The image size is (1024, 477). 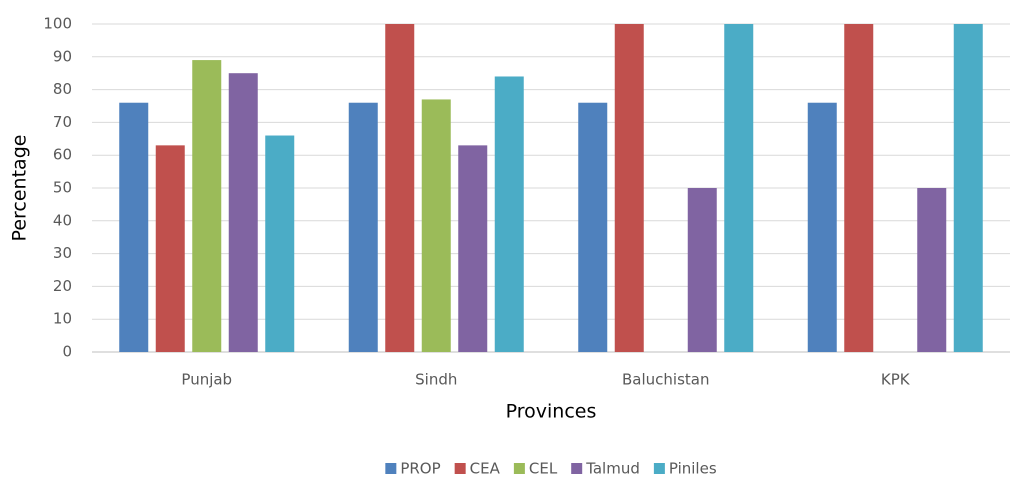 I want to click on x-axis-title: Provinces, so click(x=551, y=412).